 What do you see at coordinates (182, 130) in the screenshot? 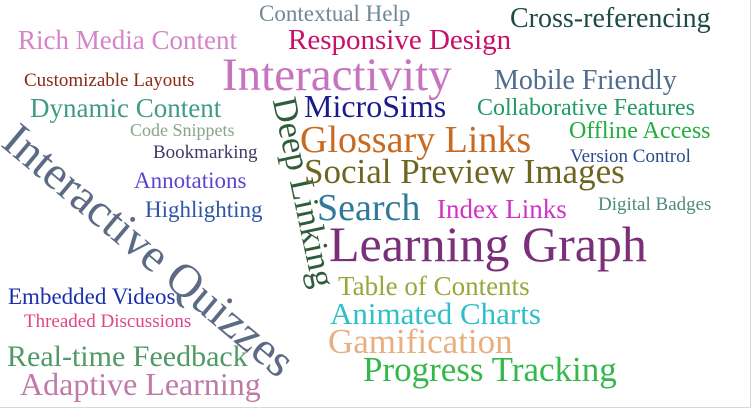
I see `word-code-snippets: Code Snippets` at bounding box center [182, 130].